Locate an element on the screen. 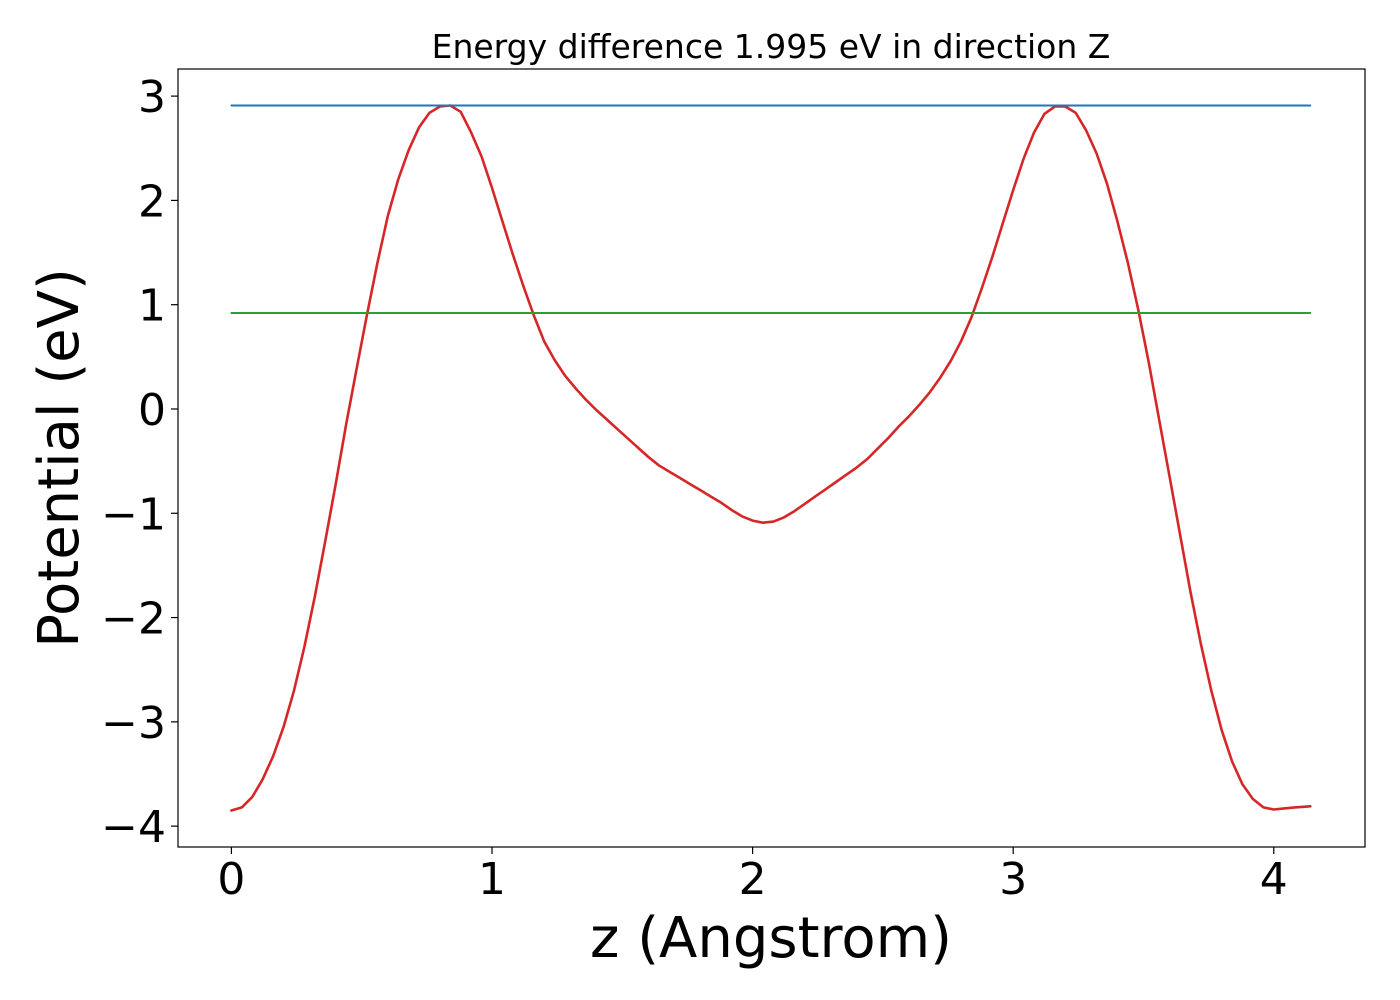 Image resolution: width=1400 pixels, height=1000 pixels. x-axis-label: z (Angstrom) is located at coordinates (771, 938).